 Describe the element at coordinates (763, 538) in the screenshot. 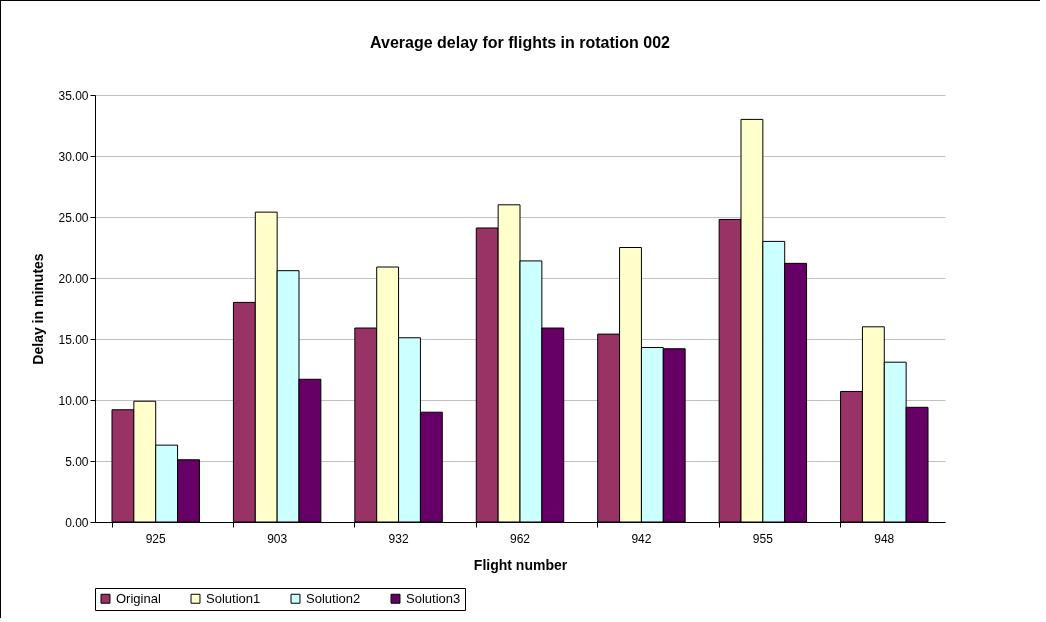

I see `x-tick-label: 955` at that location.